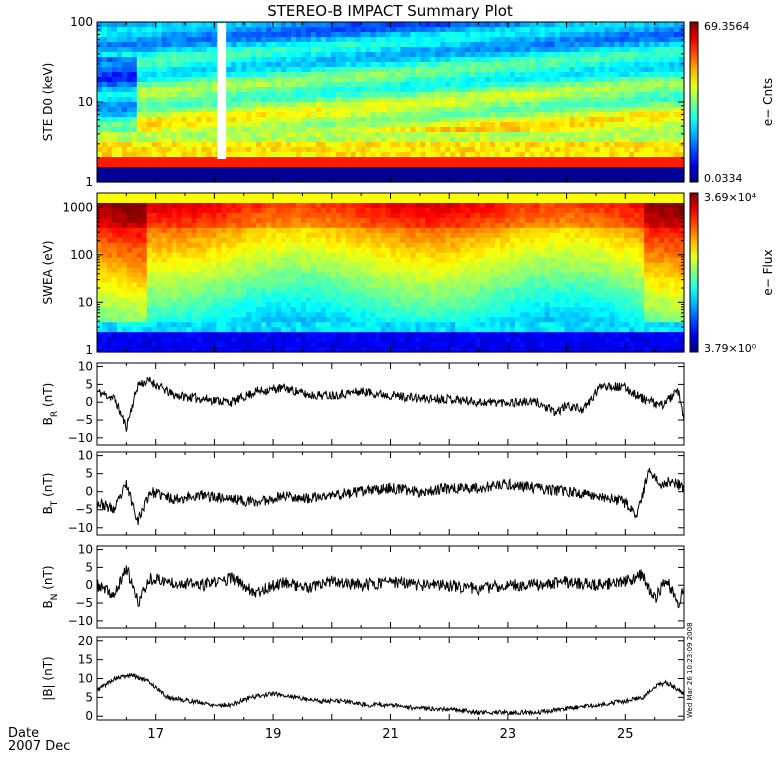 Image resolution: width=780 pixels, height=780 pixels. Describe the element at coordinates (694, 102) in the screenshot. I see `colorbar` at that location.